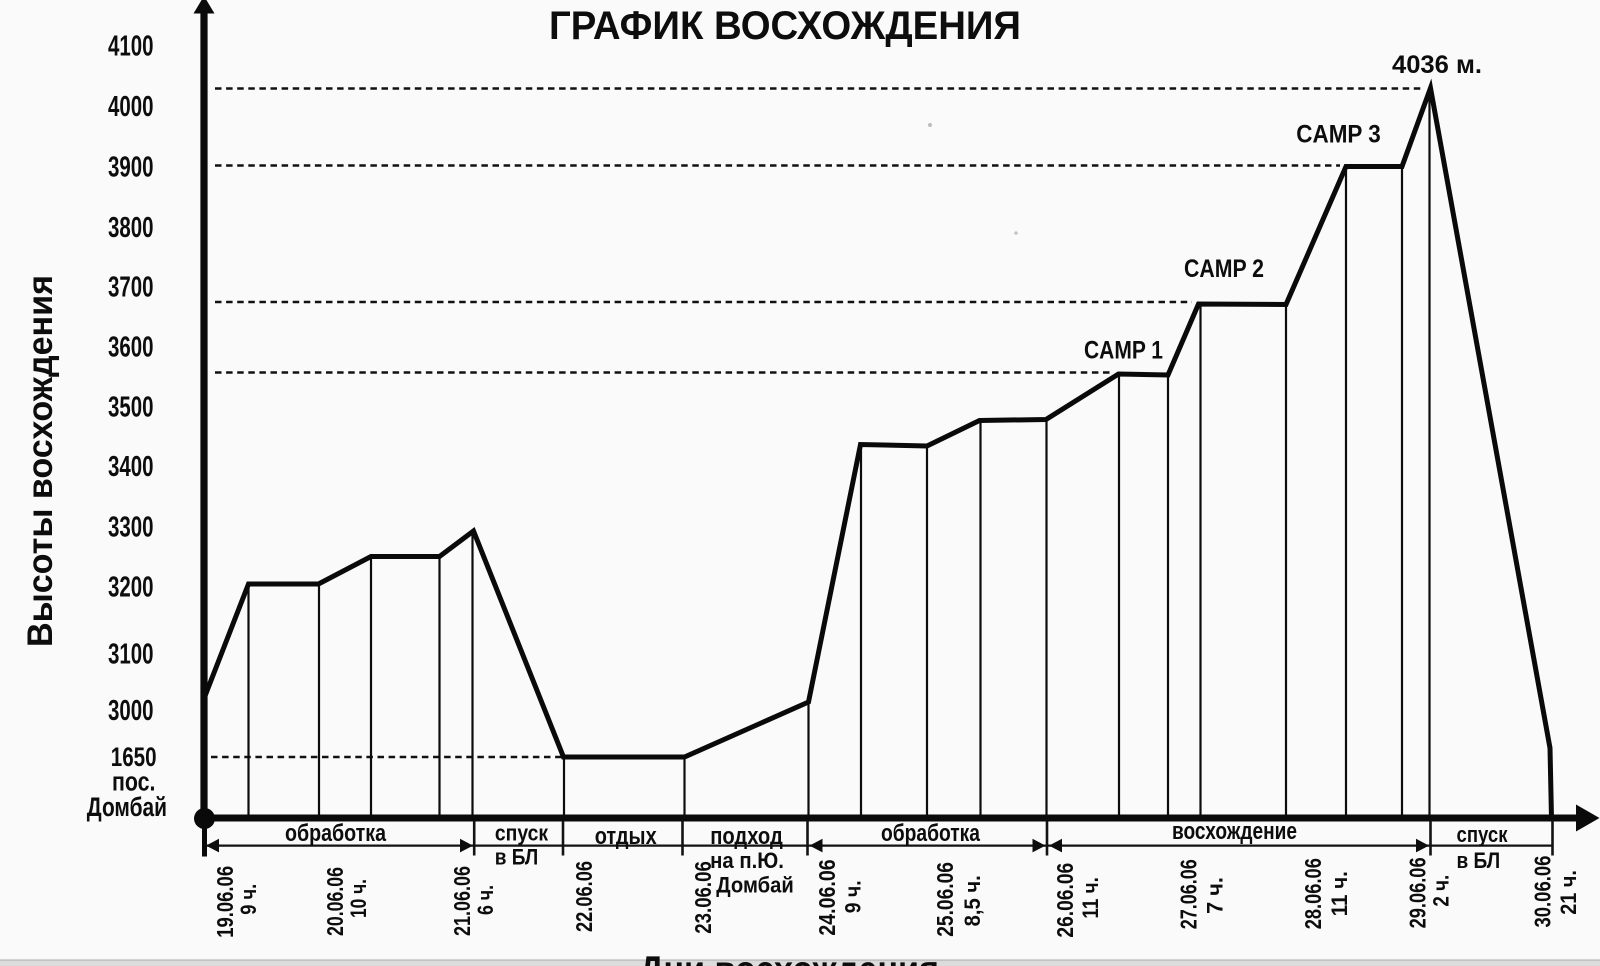 The width and height of the screenshot is (1600, 966). What do you see at coordinates (1215, 895) in the screenshot?
I see `svg-text: 7 ч.` at bounding box center [1215, 895].